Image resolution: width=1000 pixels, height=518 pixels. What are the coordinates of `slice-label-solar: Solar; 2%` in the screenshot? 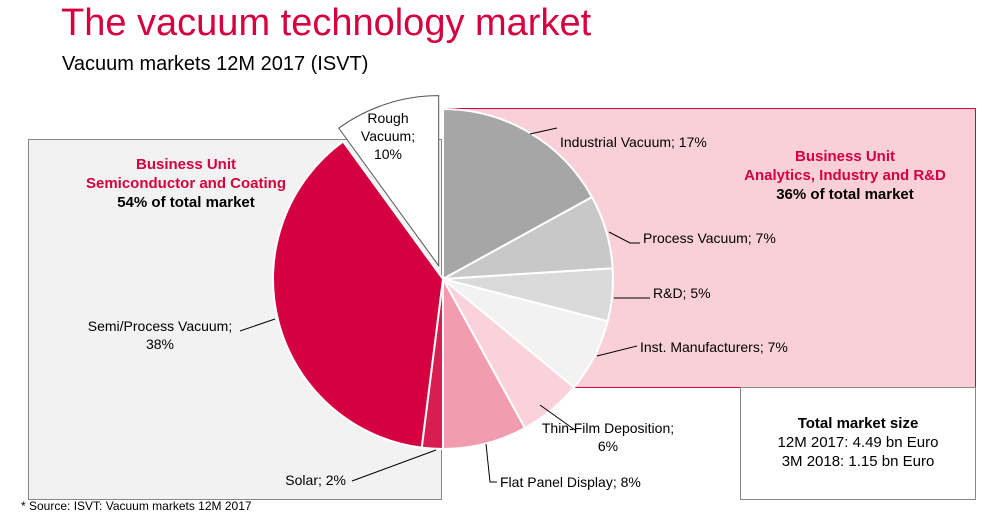 It's located at (315, 480).